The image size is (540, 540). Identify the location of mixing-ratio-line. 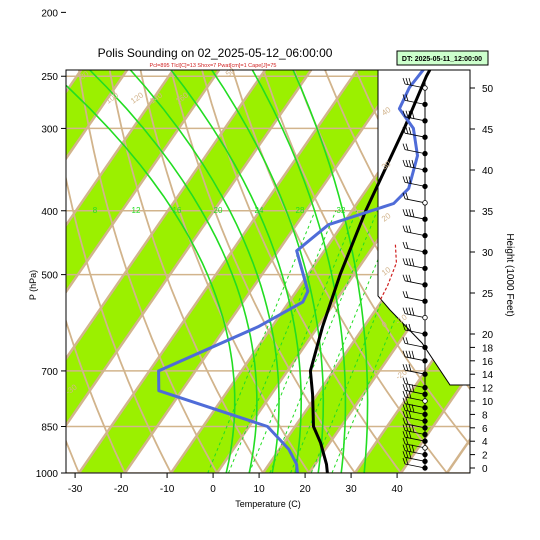
(303, 341).